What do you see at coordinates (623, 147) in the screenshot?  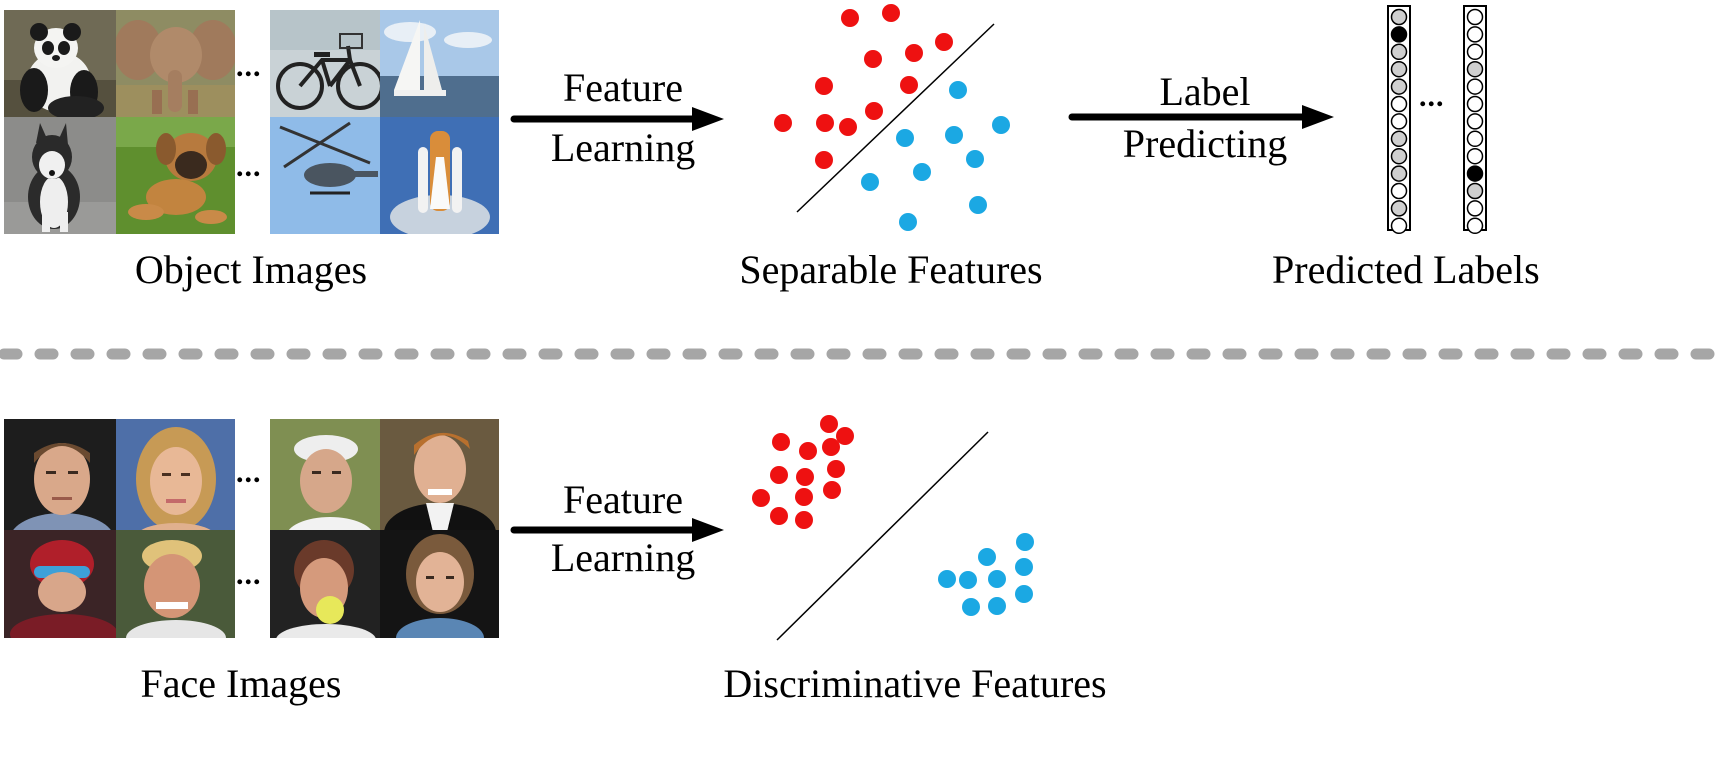 I see `feature-learning-top-line2: Learning` at bounding box center [623, 147].